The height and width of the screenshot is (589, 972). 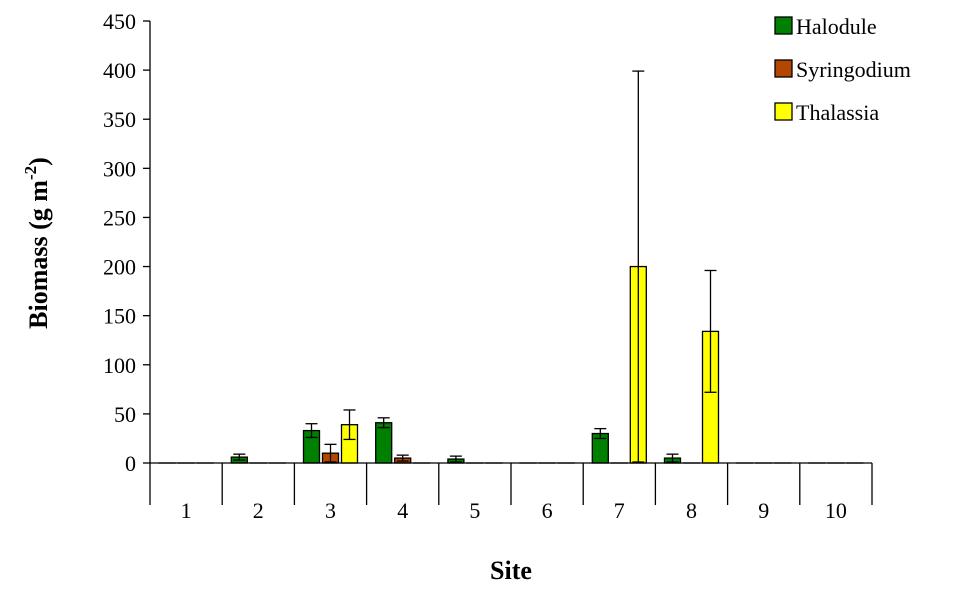 I want to click on x-tick-label-8: 8, so click(x=691, y=510).